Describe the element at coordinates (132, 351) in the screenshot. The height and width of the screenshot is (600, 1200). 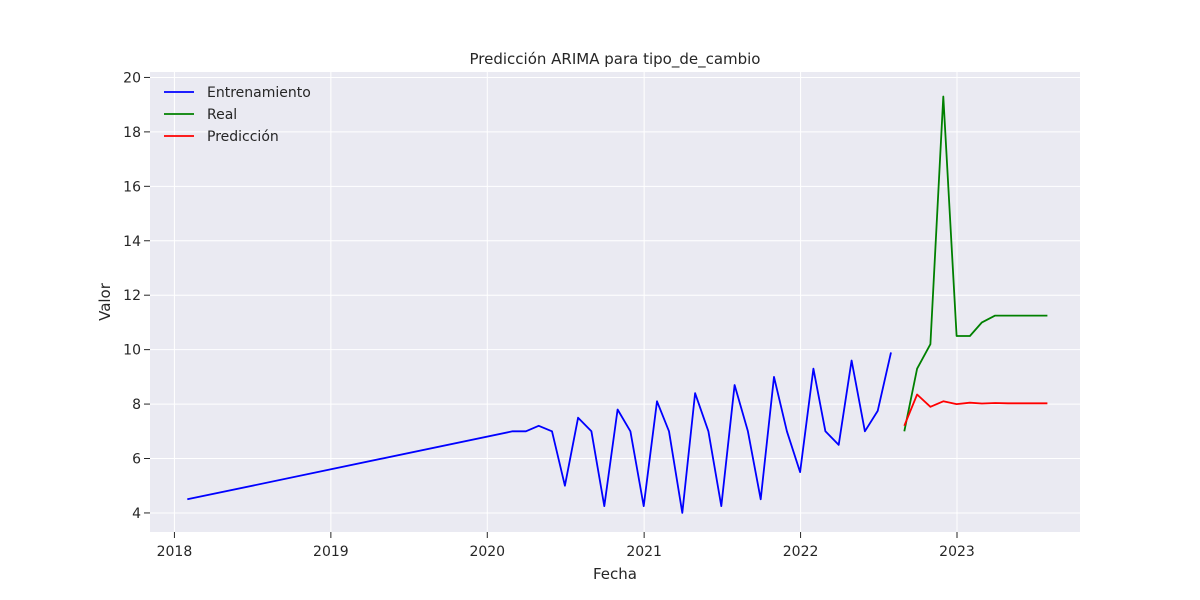
I see `y-tick-label: 10` at that location.